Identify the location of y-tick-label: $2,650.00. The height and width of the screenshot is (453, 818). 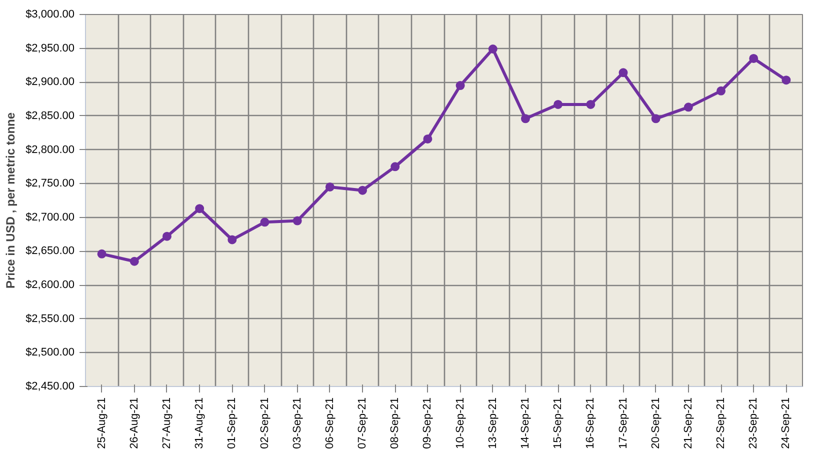
(50, 251).